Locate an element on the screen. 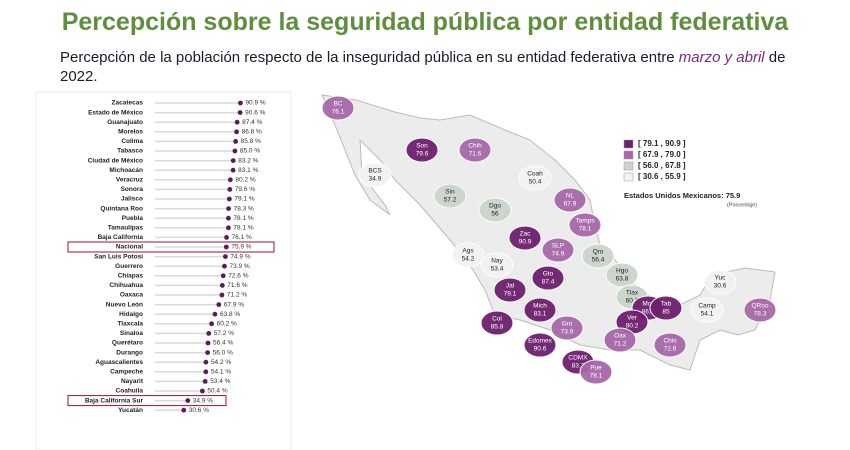 The width and height of the screenshot is (850, 450). value-label: 76.1 % is located at coordinates (242, 237).